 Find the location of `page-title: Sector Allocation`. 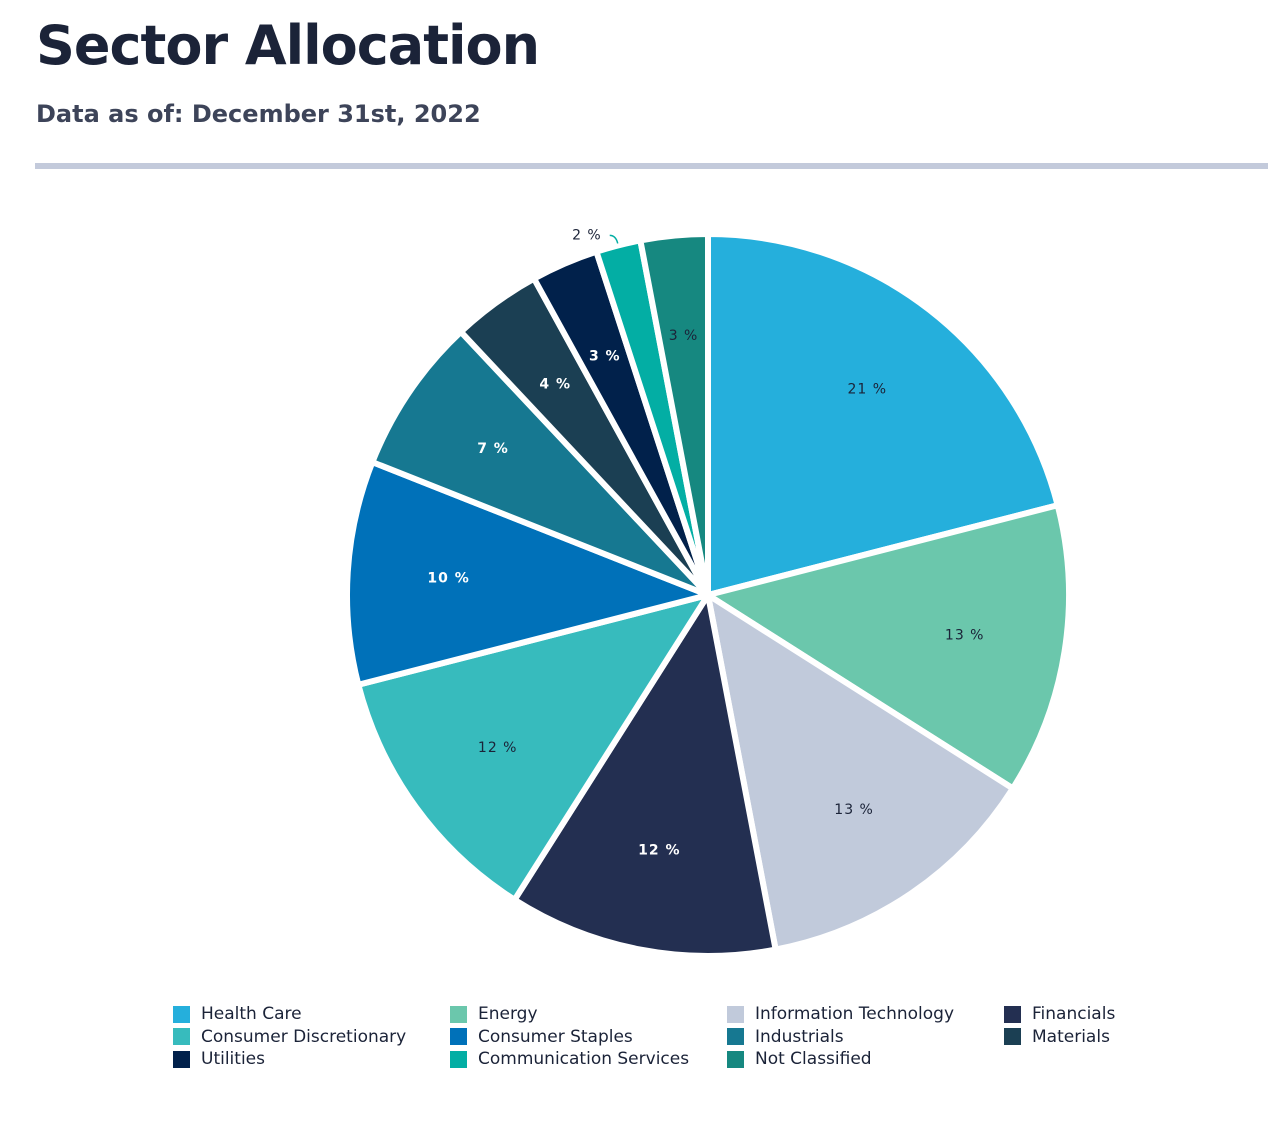

page-title: Sector Allocation is located at coordinates (288, 45).